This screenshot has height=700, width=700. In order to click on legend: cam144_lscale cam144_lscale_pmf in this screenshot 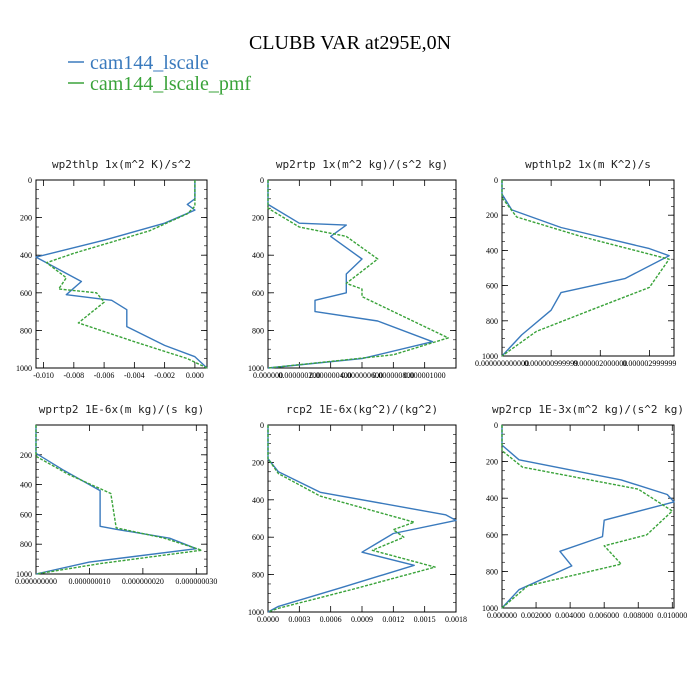, I will do `click(159, 73)`.